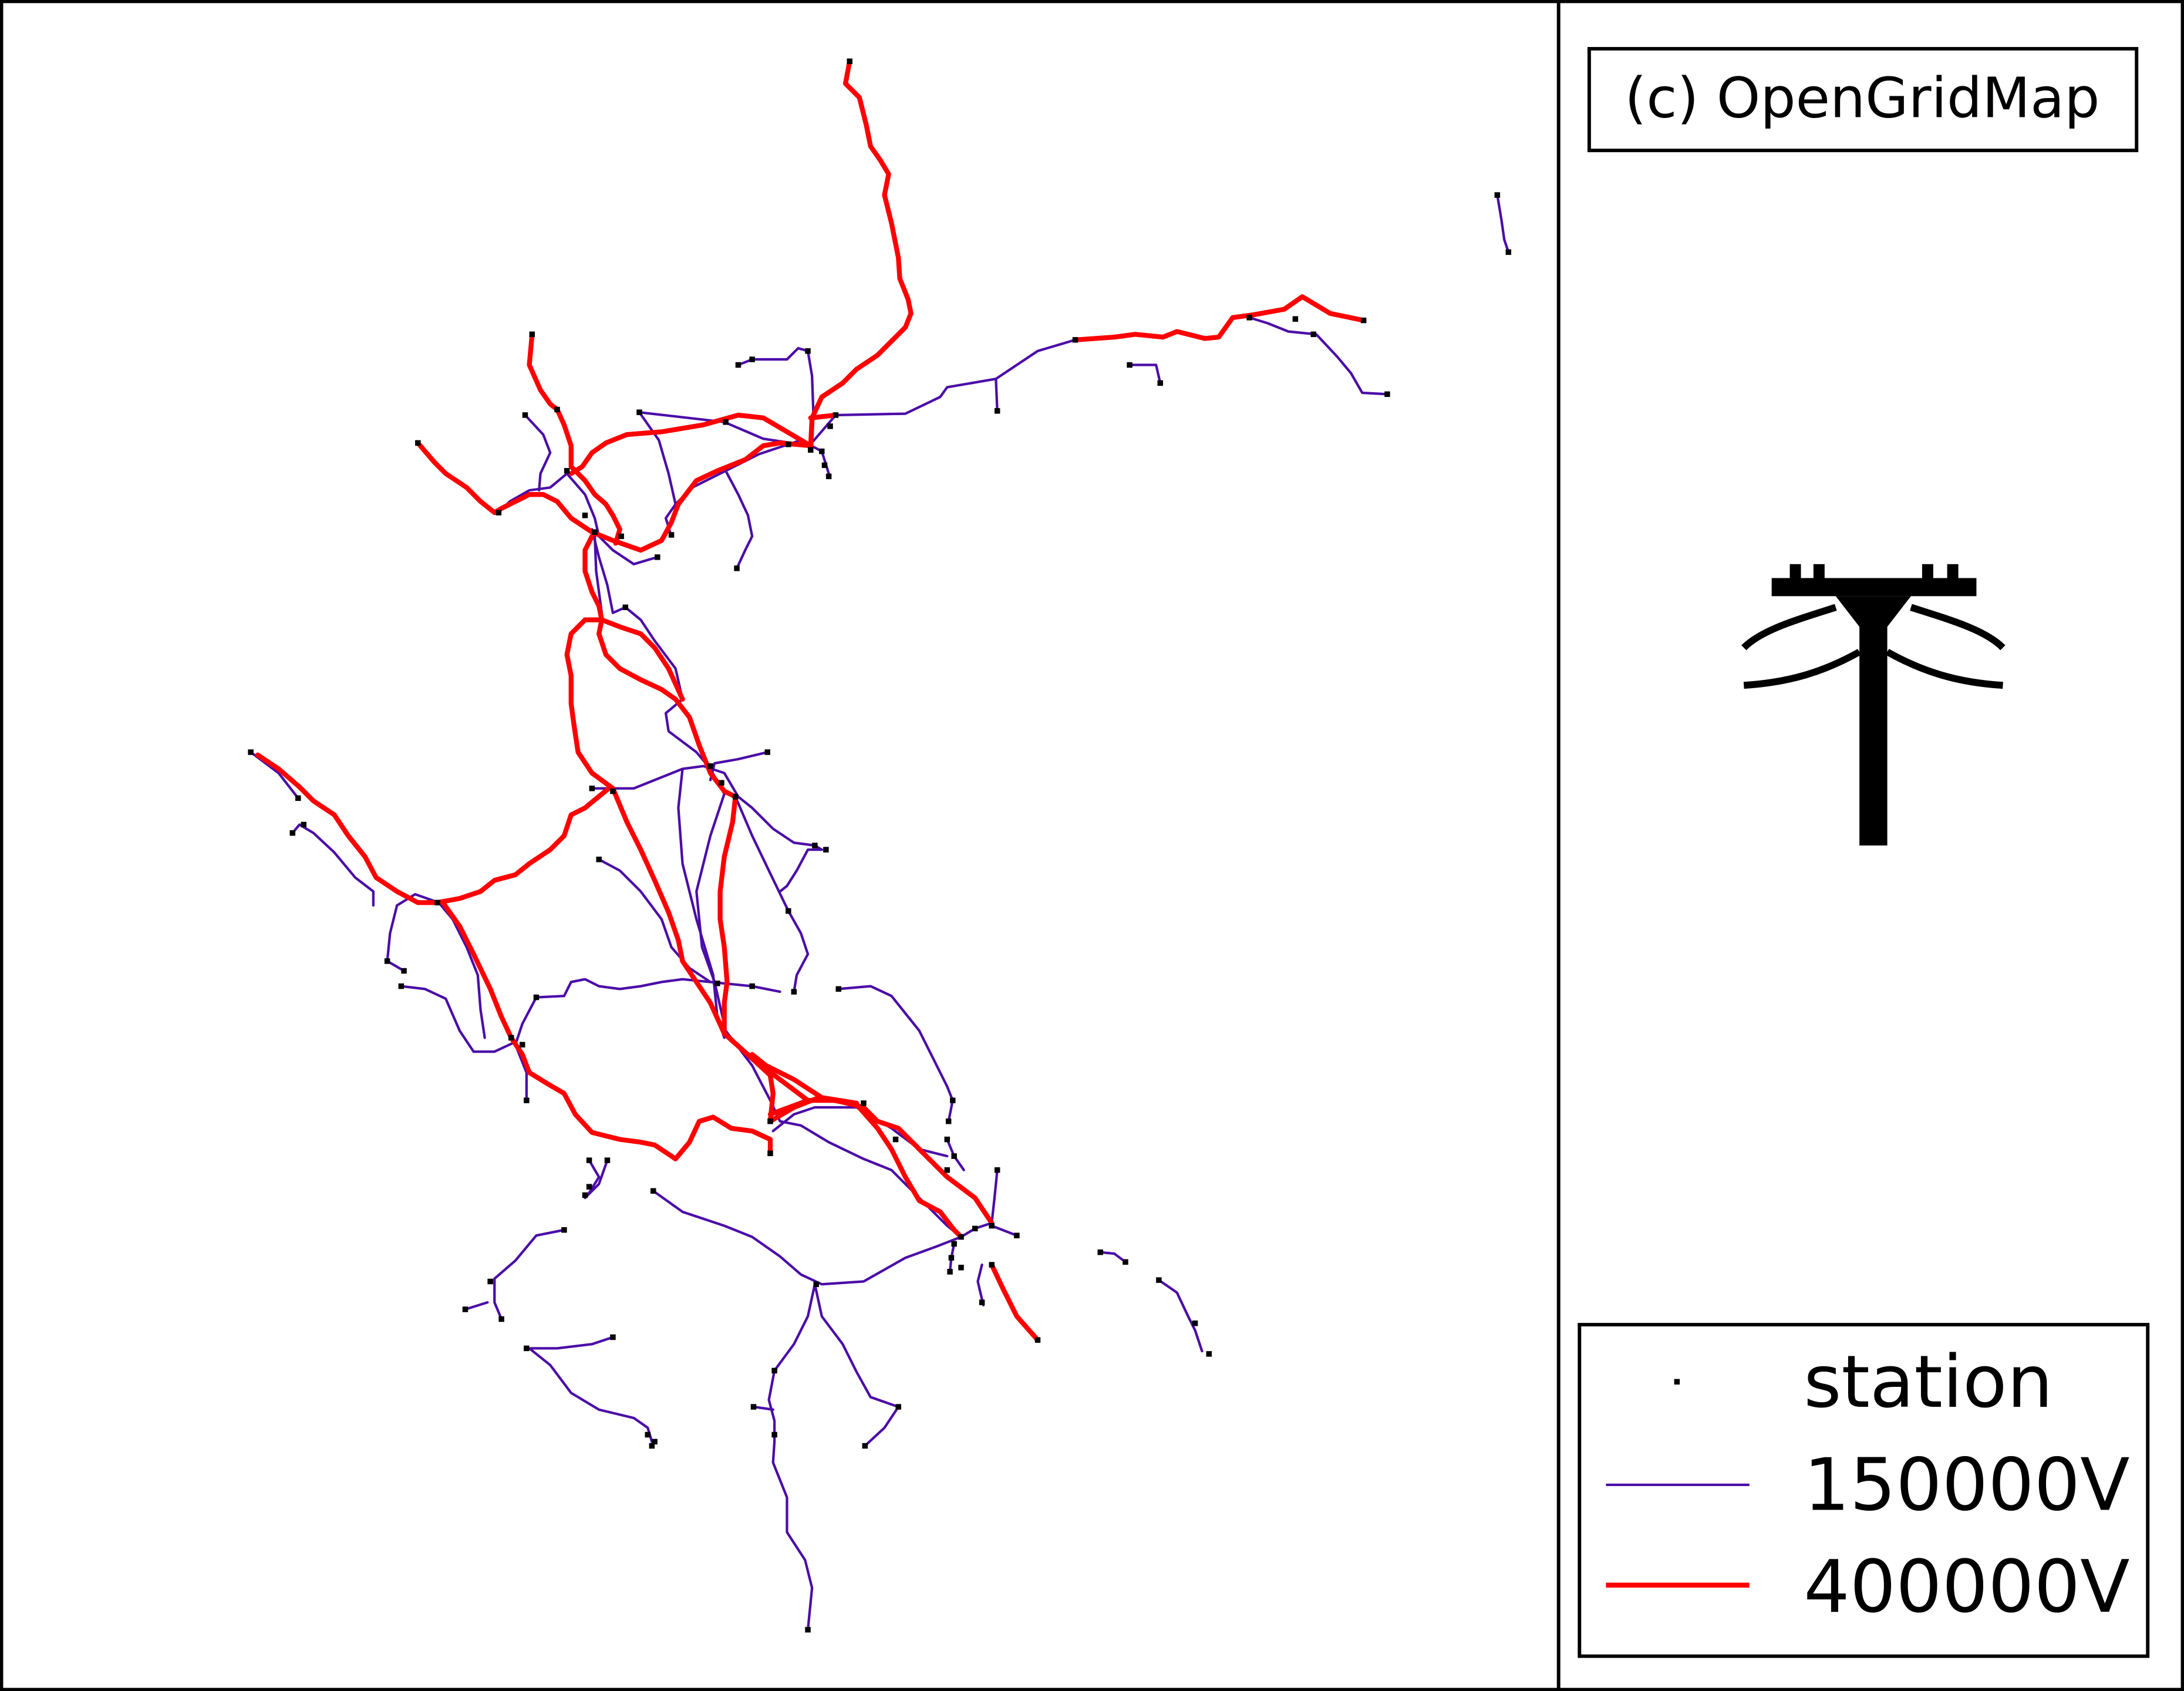 The height and width of the screenshot is (1691, 2184). What do you see at coordinates (1966, 1485) in the screenshot?
I see `legend-label-150kv: 150000V` at bounding box center [1966, 1485].